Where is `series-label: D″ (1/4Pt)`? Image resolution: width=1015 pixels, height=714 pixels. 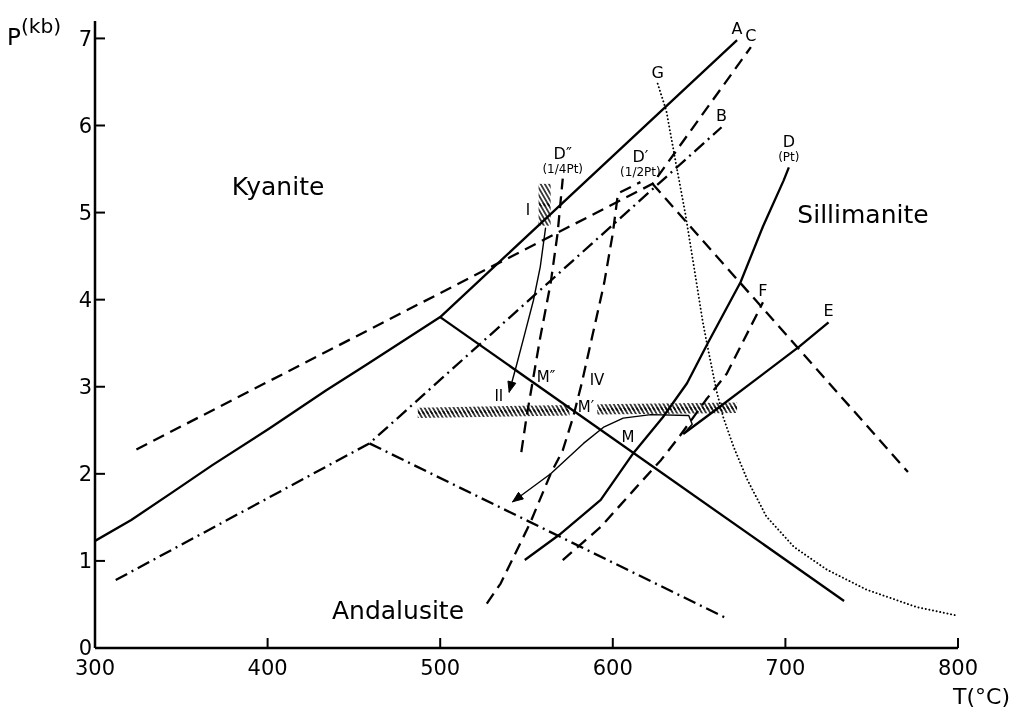 series-label: D″ (1/4Pt) is located at coordinates (563, 159).